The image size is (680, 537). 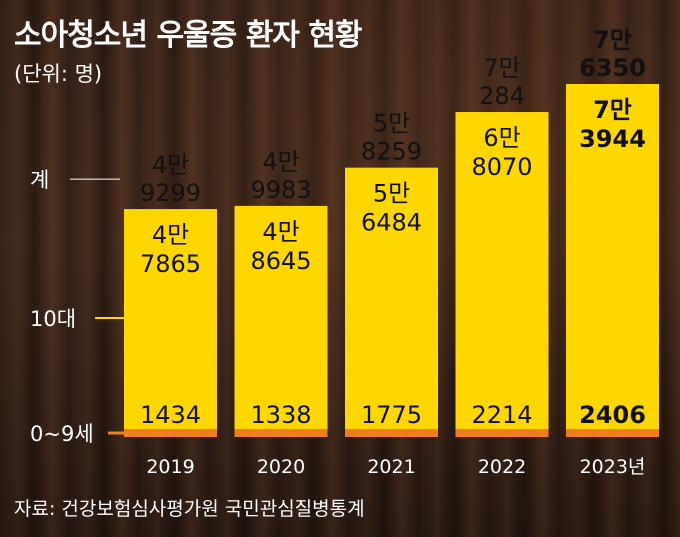 I want to click on teens-label-line2: 7865, so click(x=170, y=264).